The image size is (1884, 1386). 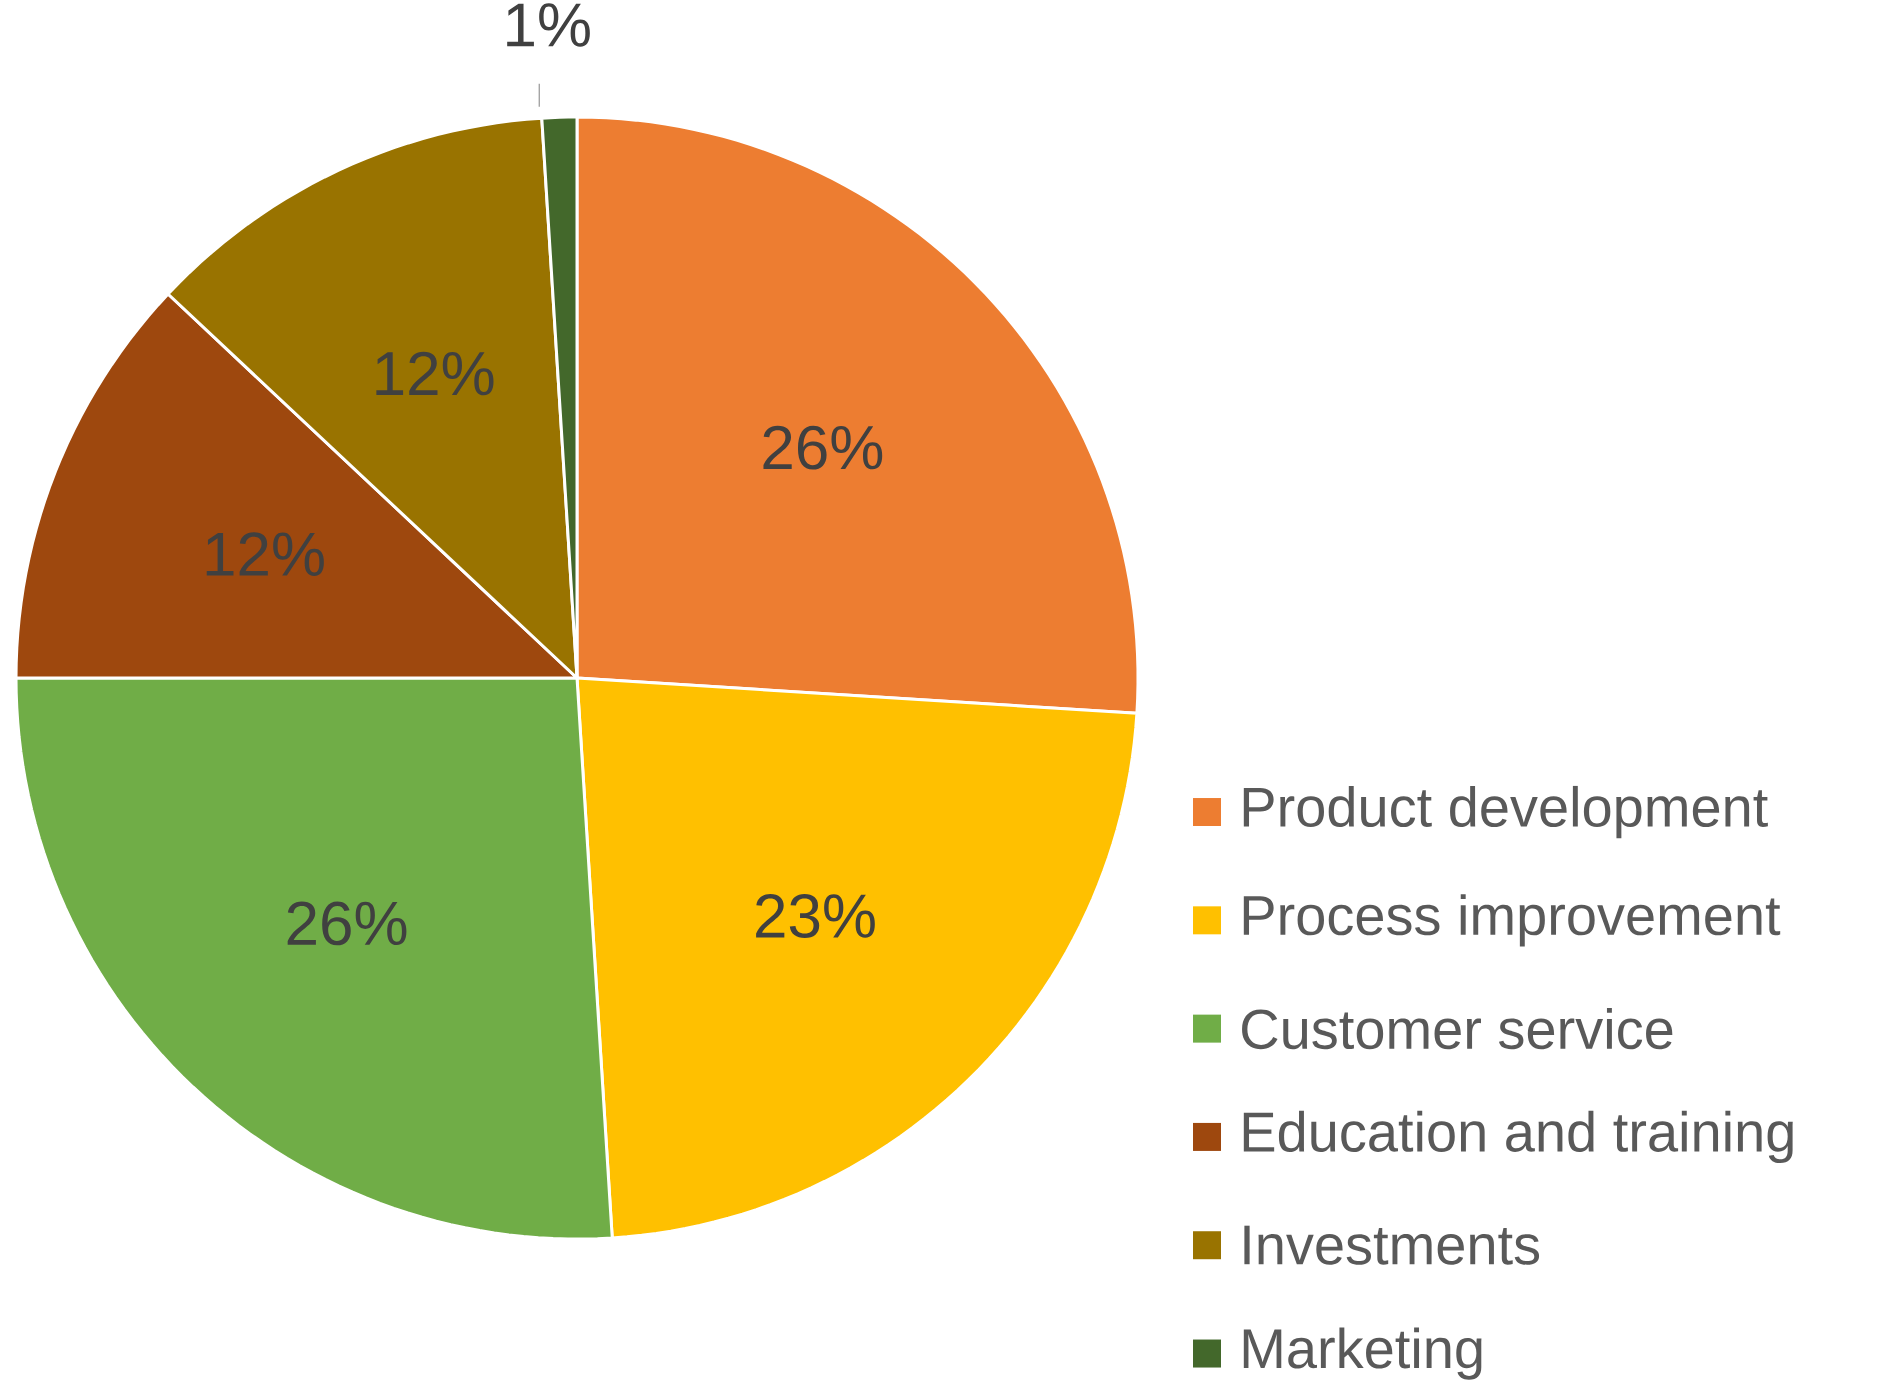 I want to click on data-label: 1%, so click(x=548, y=25).